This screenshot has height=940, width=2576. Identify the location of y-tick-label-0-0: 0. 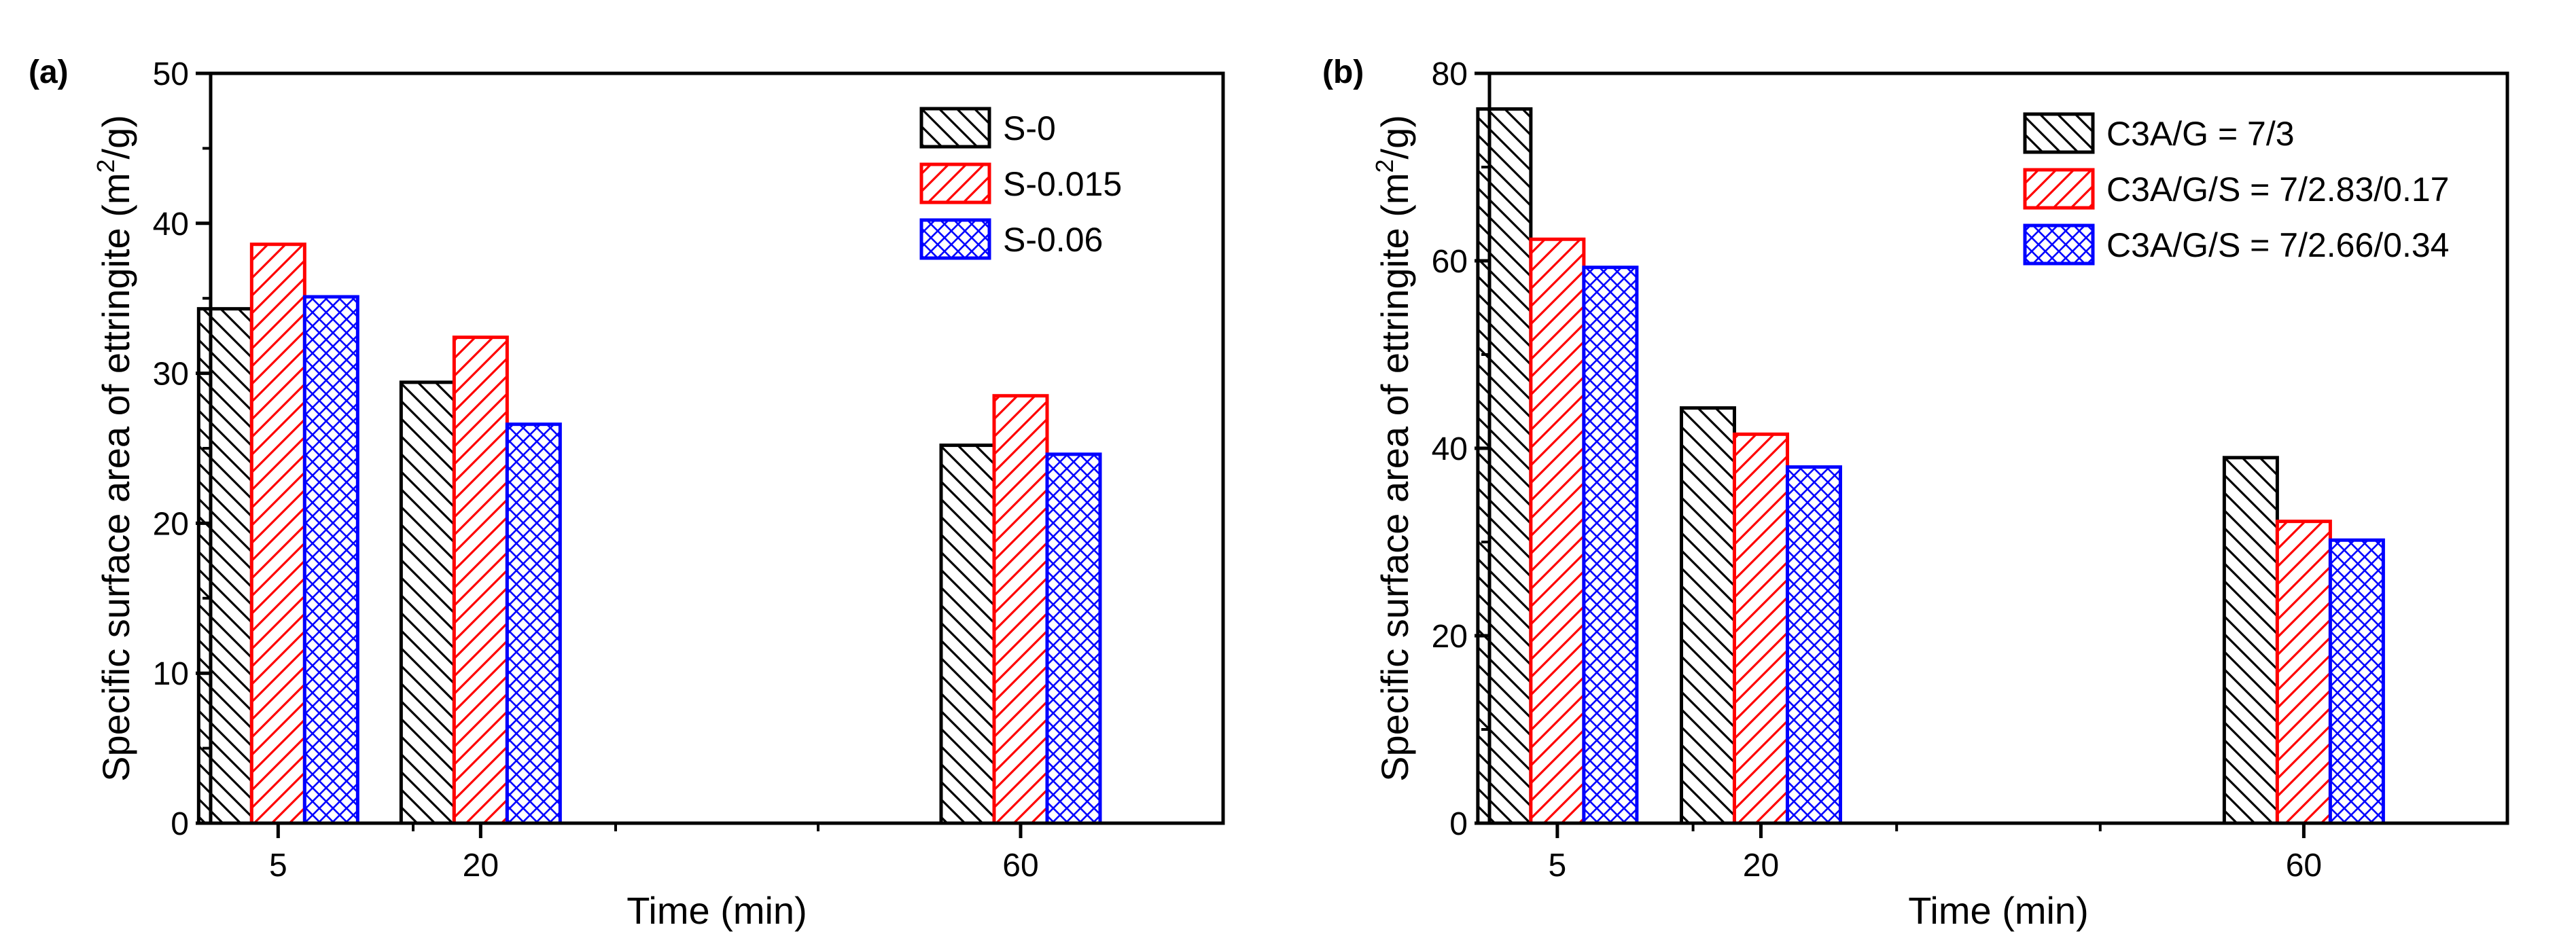
(180, 824).